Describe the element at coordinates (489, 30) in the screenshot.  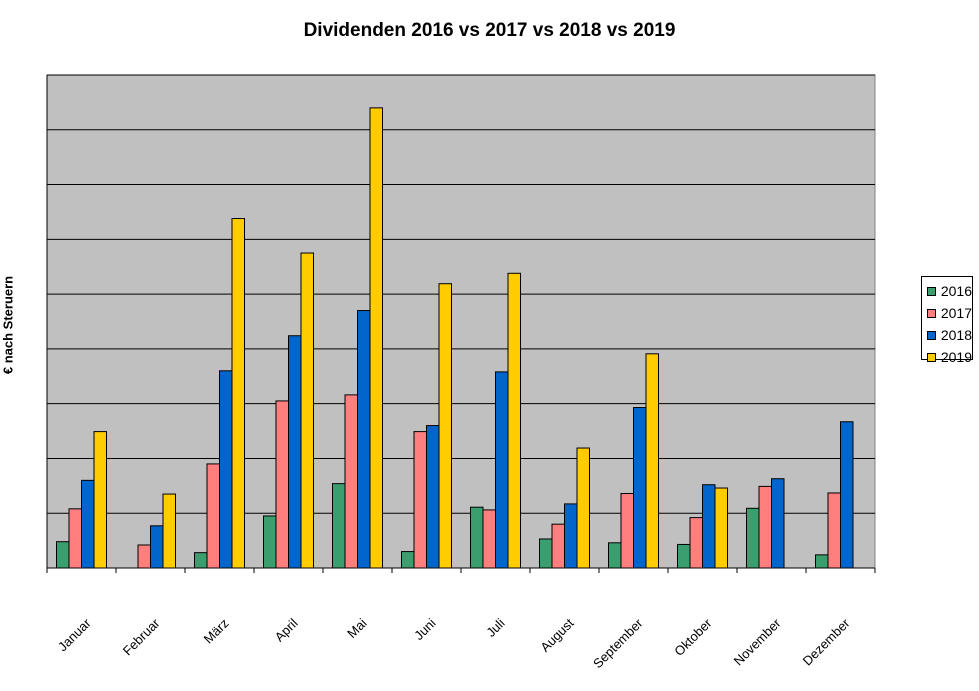
I see `chart-title: Dividenden 2016 vs 2017 vs 2018 vs 2019` at that location.